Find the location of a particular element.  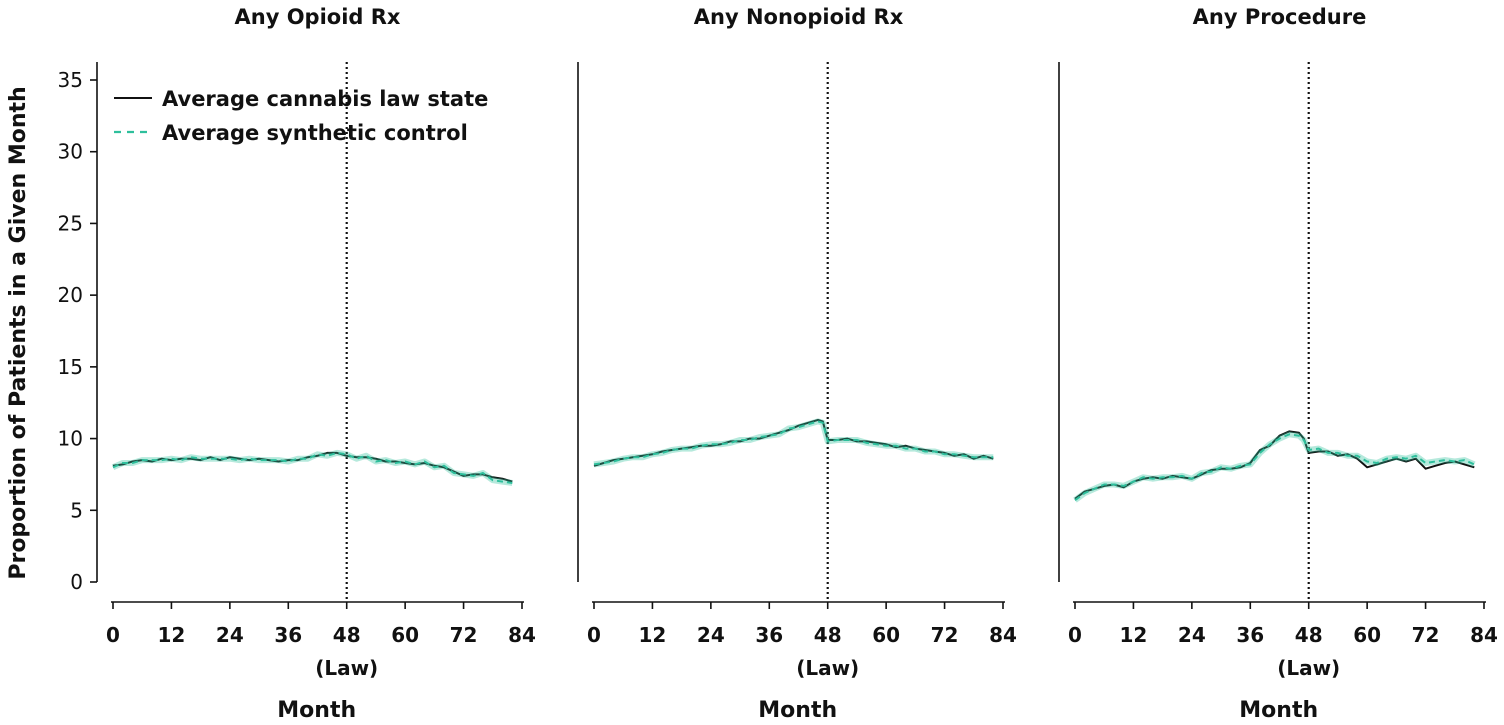

y-tick-label: 25 is located at coordinates (70, 223).